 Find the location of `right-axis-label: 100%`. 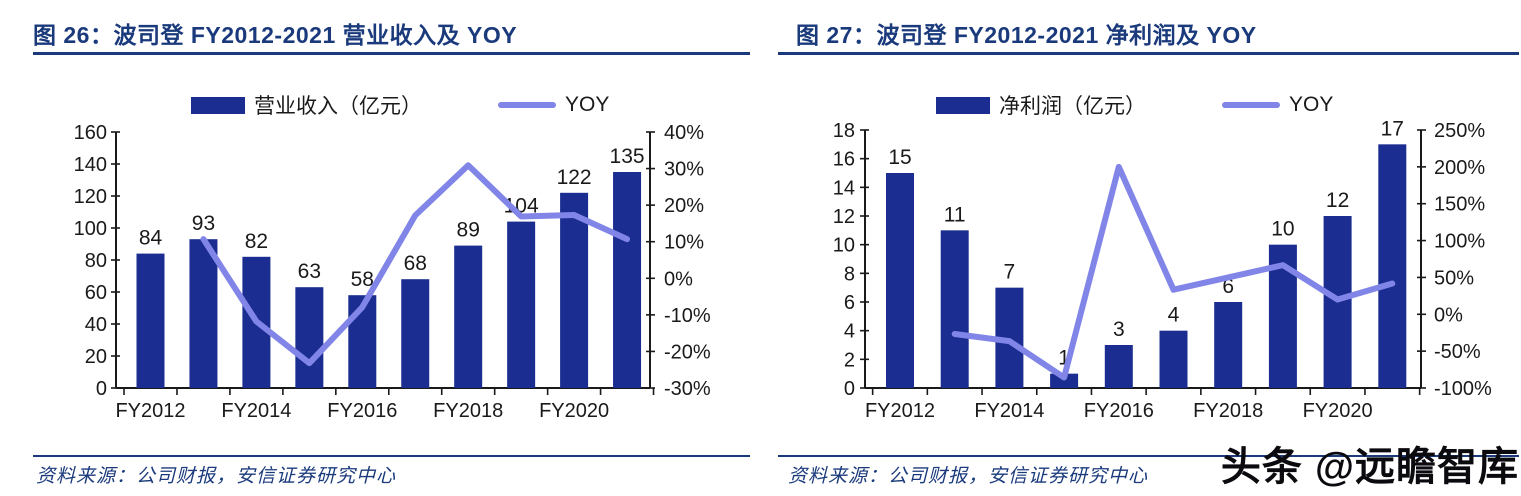

right-axis-label: 100% is located at coordinates (1459, 242).